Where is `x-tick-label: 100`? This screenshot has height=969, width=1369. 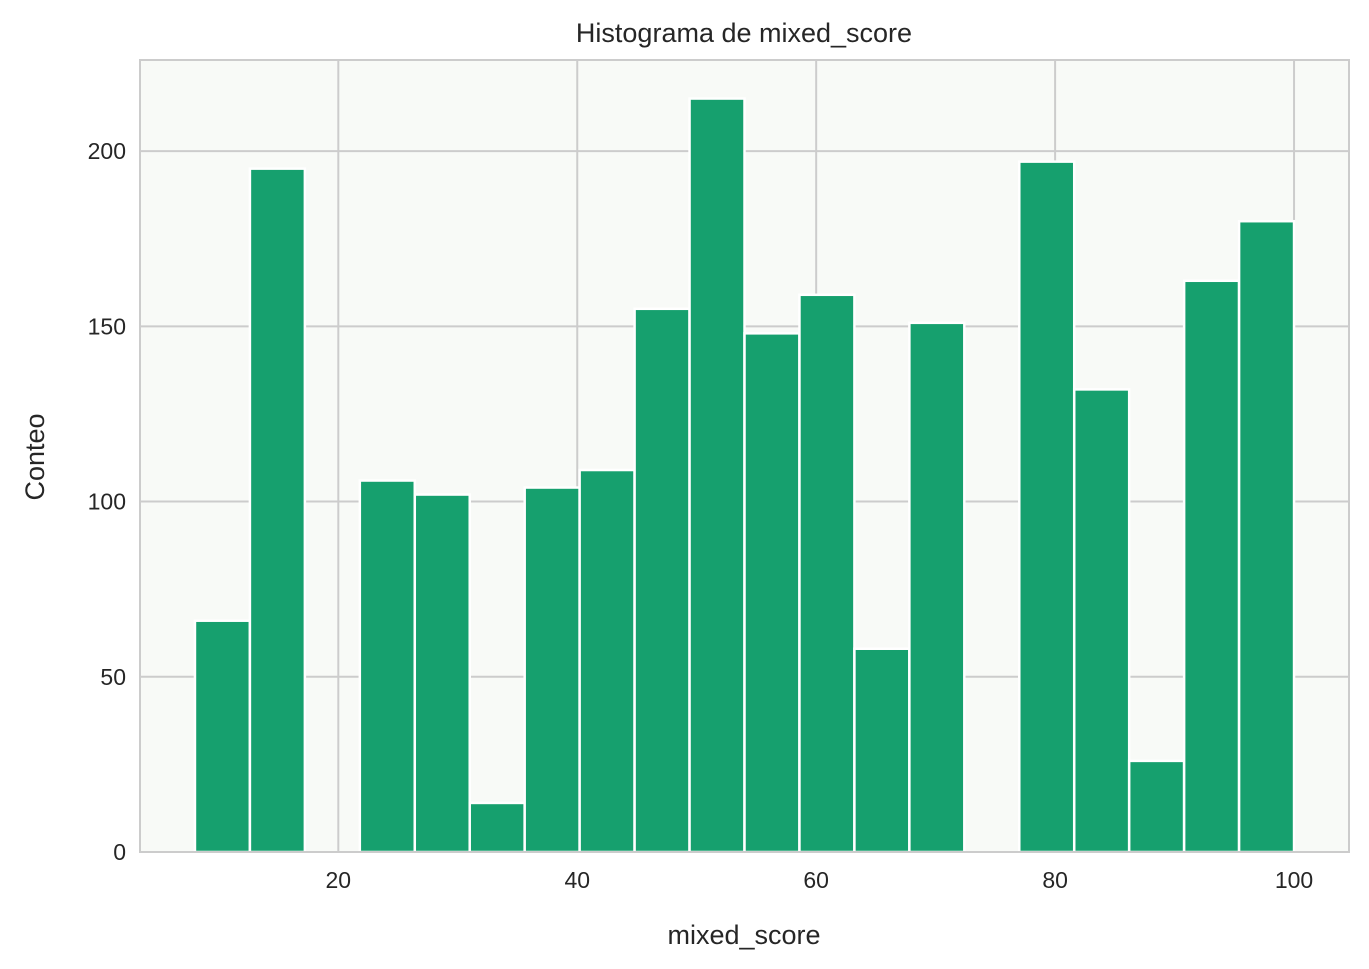
x-tick-label: 100 is located at coordinates (1294, 880).